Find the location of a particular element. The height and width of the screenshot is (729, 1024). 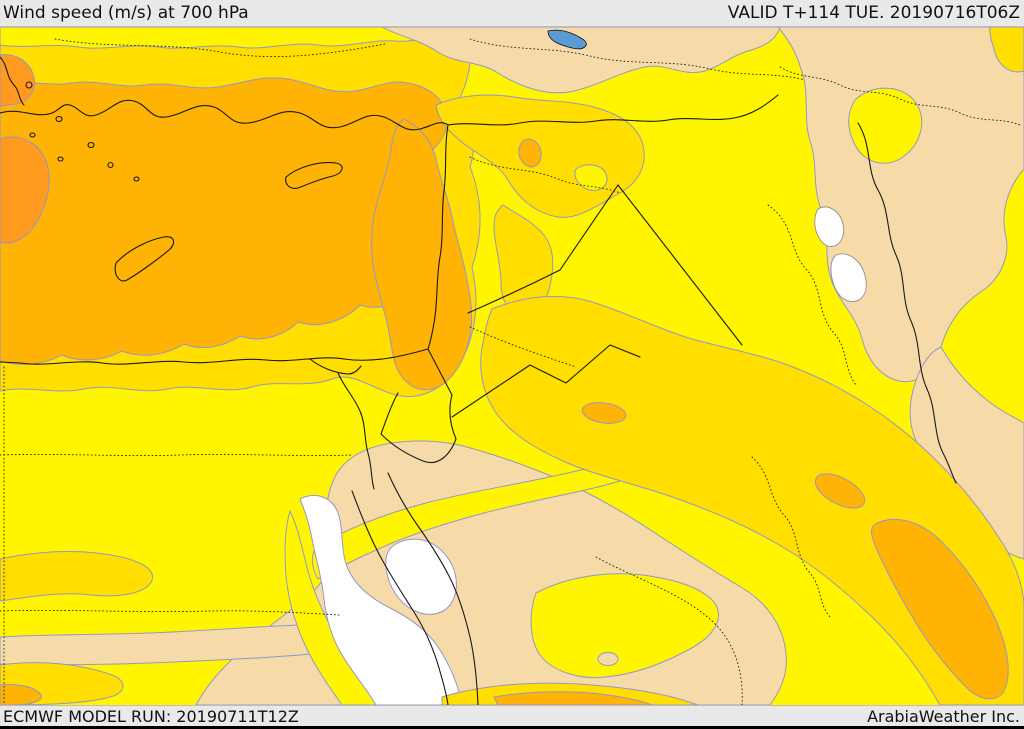

fill-yellow-patch-west-arabia is located at coordinates (624, 626).